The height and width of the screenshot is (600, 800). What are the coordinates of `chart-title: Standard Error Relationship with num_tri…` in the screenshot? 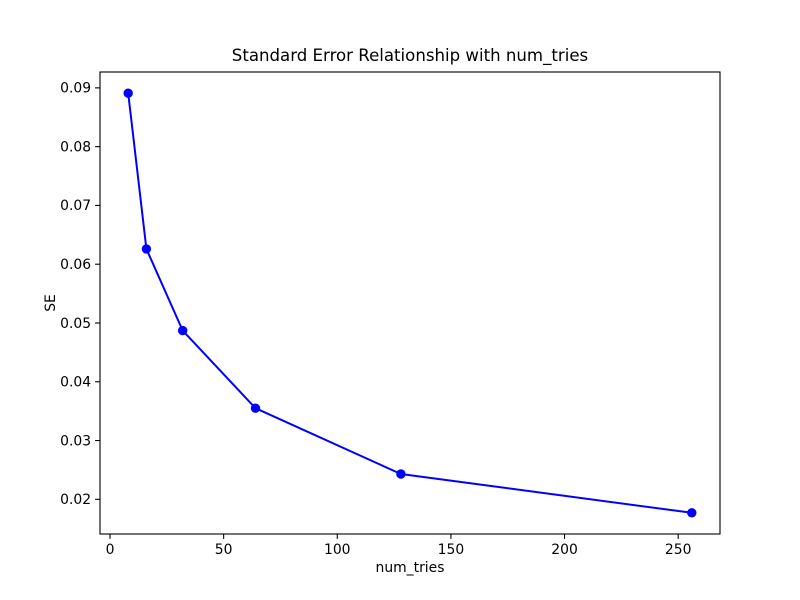 It's located at (410, 56).